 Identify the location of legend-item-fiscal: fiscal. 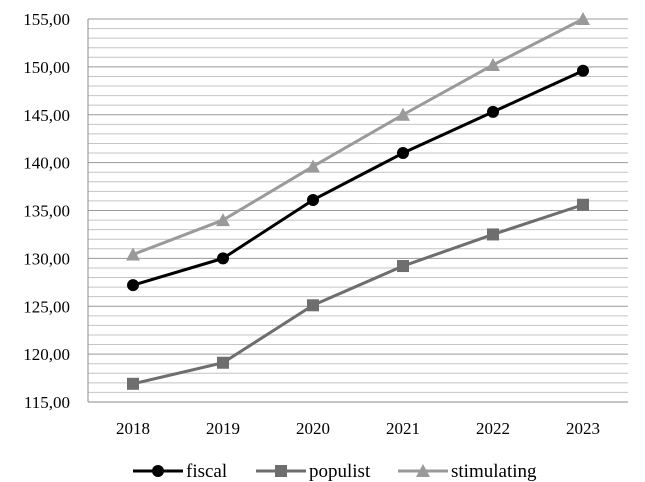
(180, 471).